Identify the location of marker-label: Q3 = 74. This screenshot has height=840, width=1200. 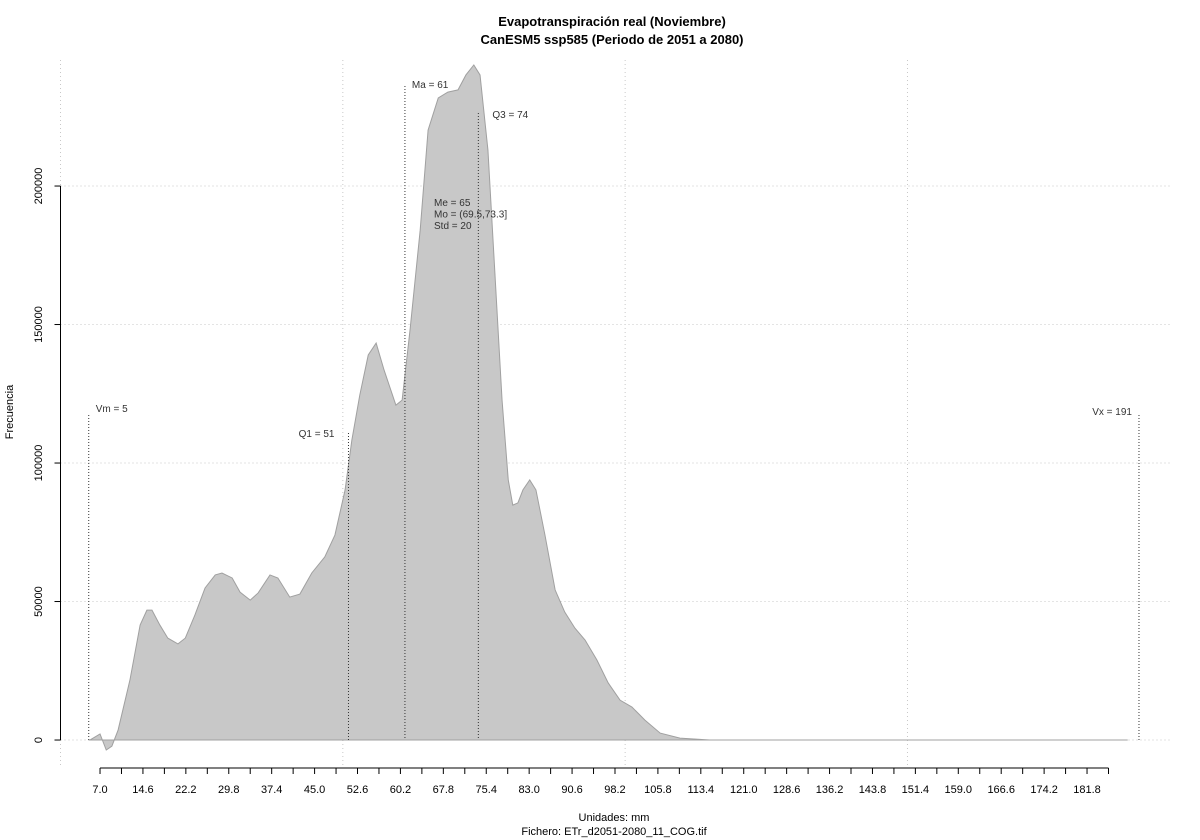
(510, 115).